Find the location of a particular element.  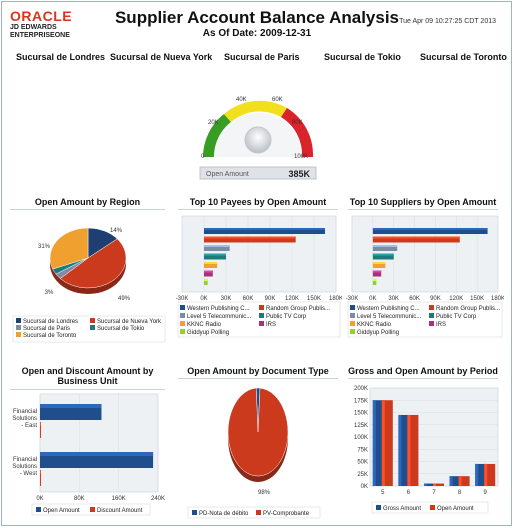

bu-category-label-1: Financial Solutions - West is located at coordinates (24, 467).